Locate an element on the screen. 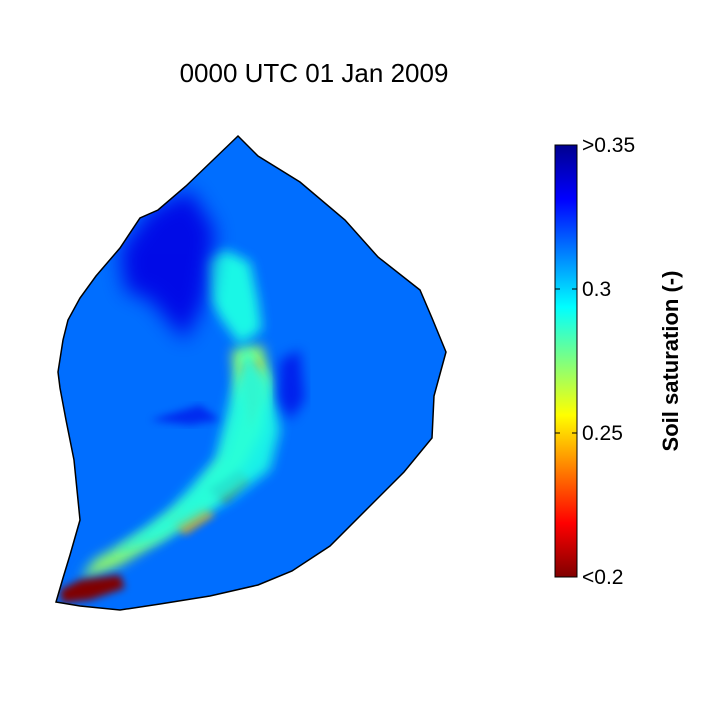  colorbar-tick-label: 0.25 is located at coordinates (602, 433).